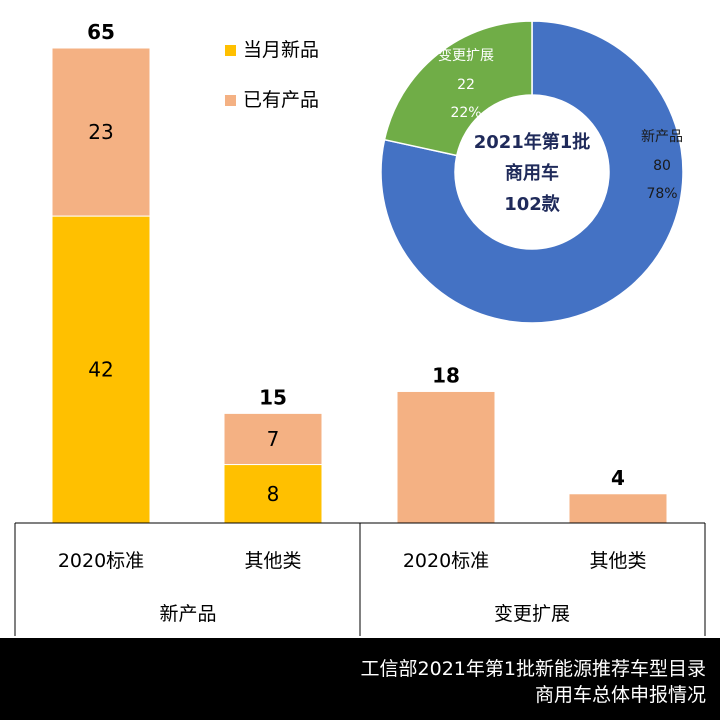 Image resolution: width=720 pixels, height=720 pixels. I want to click on donut-slice-label: 新产品, so click(662, 137).